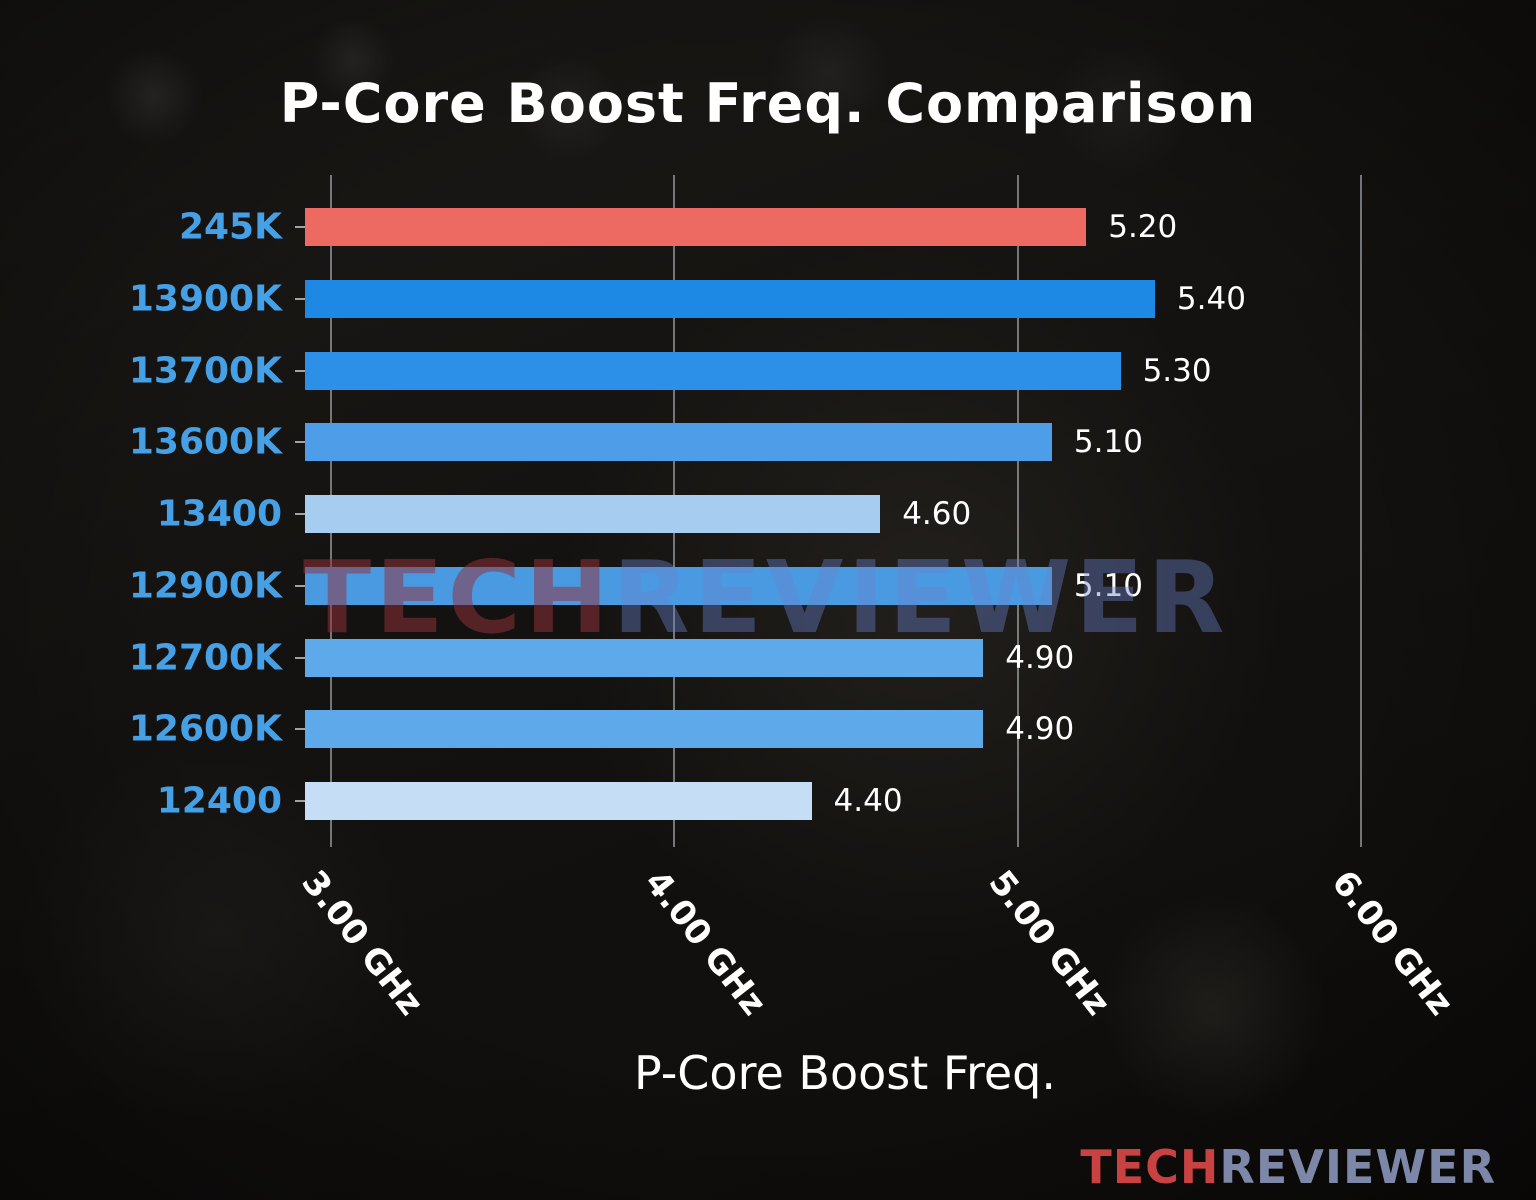 The image size is (1536, 1200). Describe the element at coordinates (696, 227) in the screenshot. I see `bar-245k` at that location.